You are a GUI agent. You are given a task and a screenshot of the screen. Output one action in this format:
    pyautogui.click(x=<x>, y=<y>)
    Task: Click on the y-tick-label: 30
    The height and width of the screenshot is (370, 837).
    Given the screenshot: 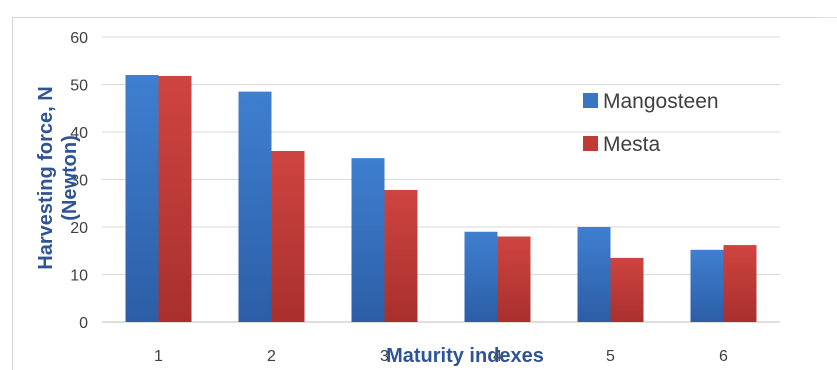 What is the action you would take?
    pyautogui.click(x=79, y=181)
    